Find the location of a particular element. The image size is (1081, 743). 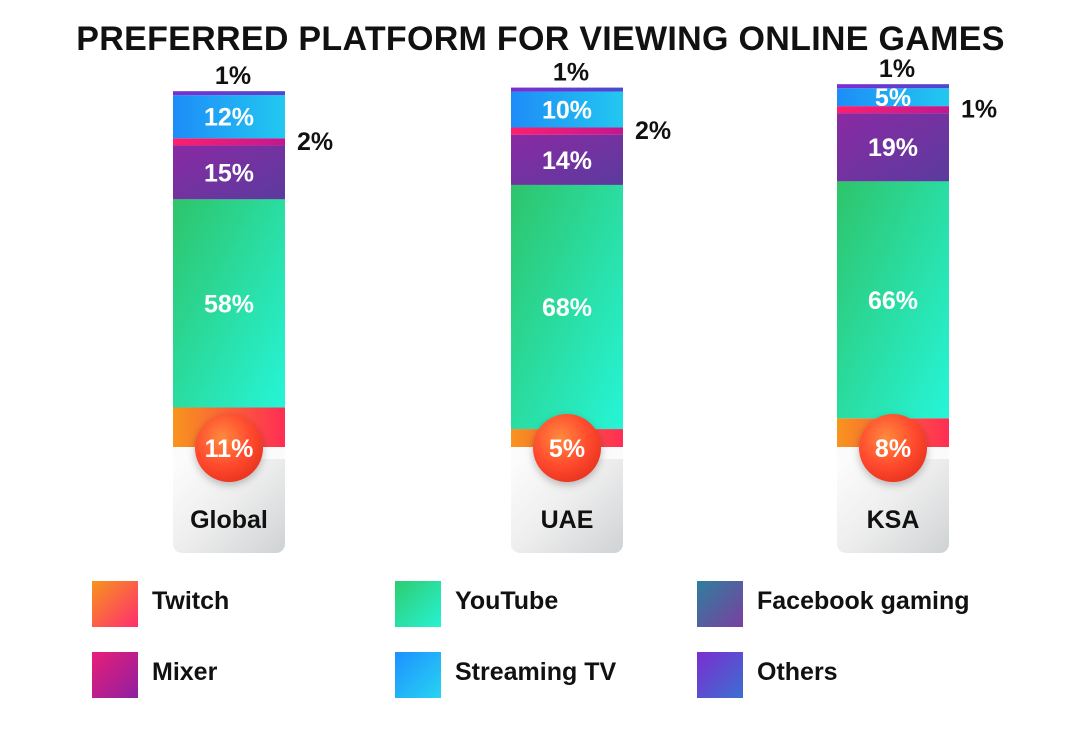

data-label-global-facebook-gaming: 15% is located at coordinates (229, 173).